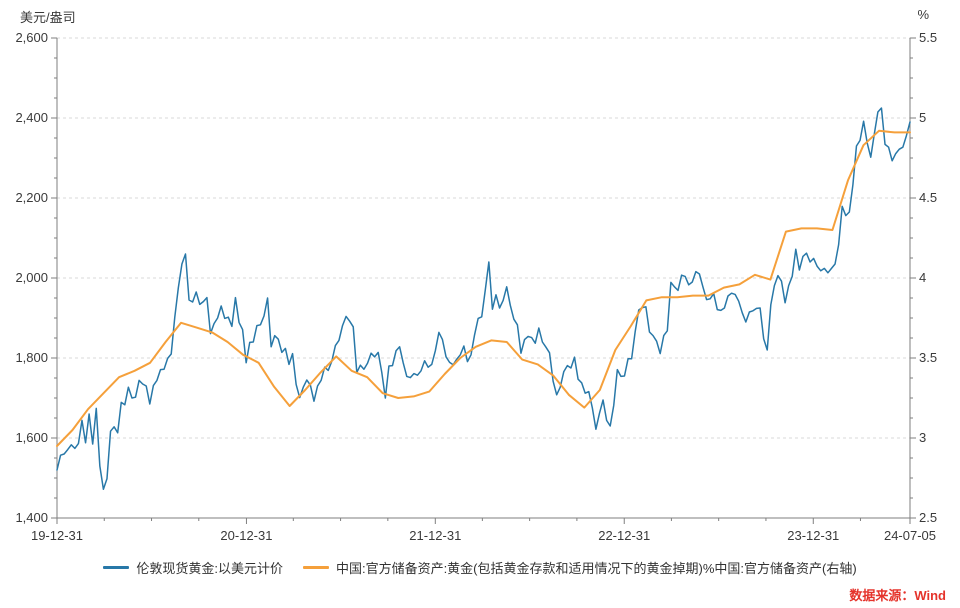 The height and width of the screenshot is (608, 960). I want to click on svg-text: 20-12-31, so click(246, 535).